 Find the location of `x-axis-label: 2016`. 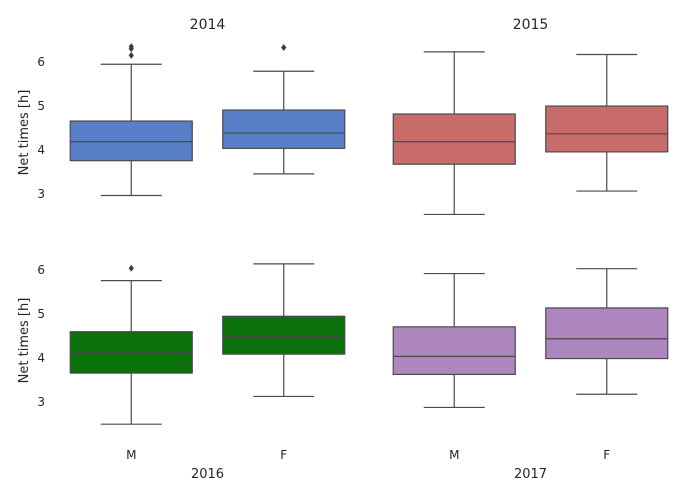

x-axis-label: 2016 is located at coordinates (207, 474).